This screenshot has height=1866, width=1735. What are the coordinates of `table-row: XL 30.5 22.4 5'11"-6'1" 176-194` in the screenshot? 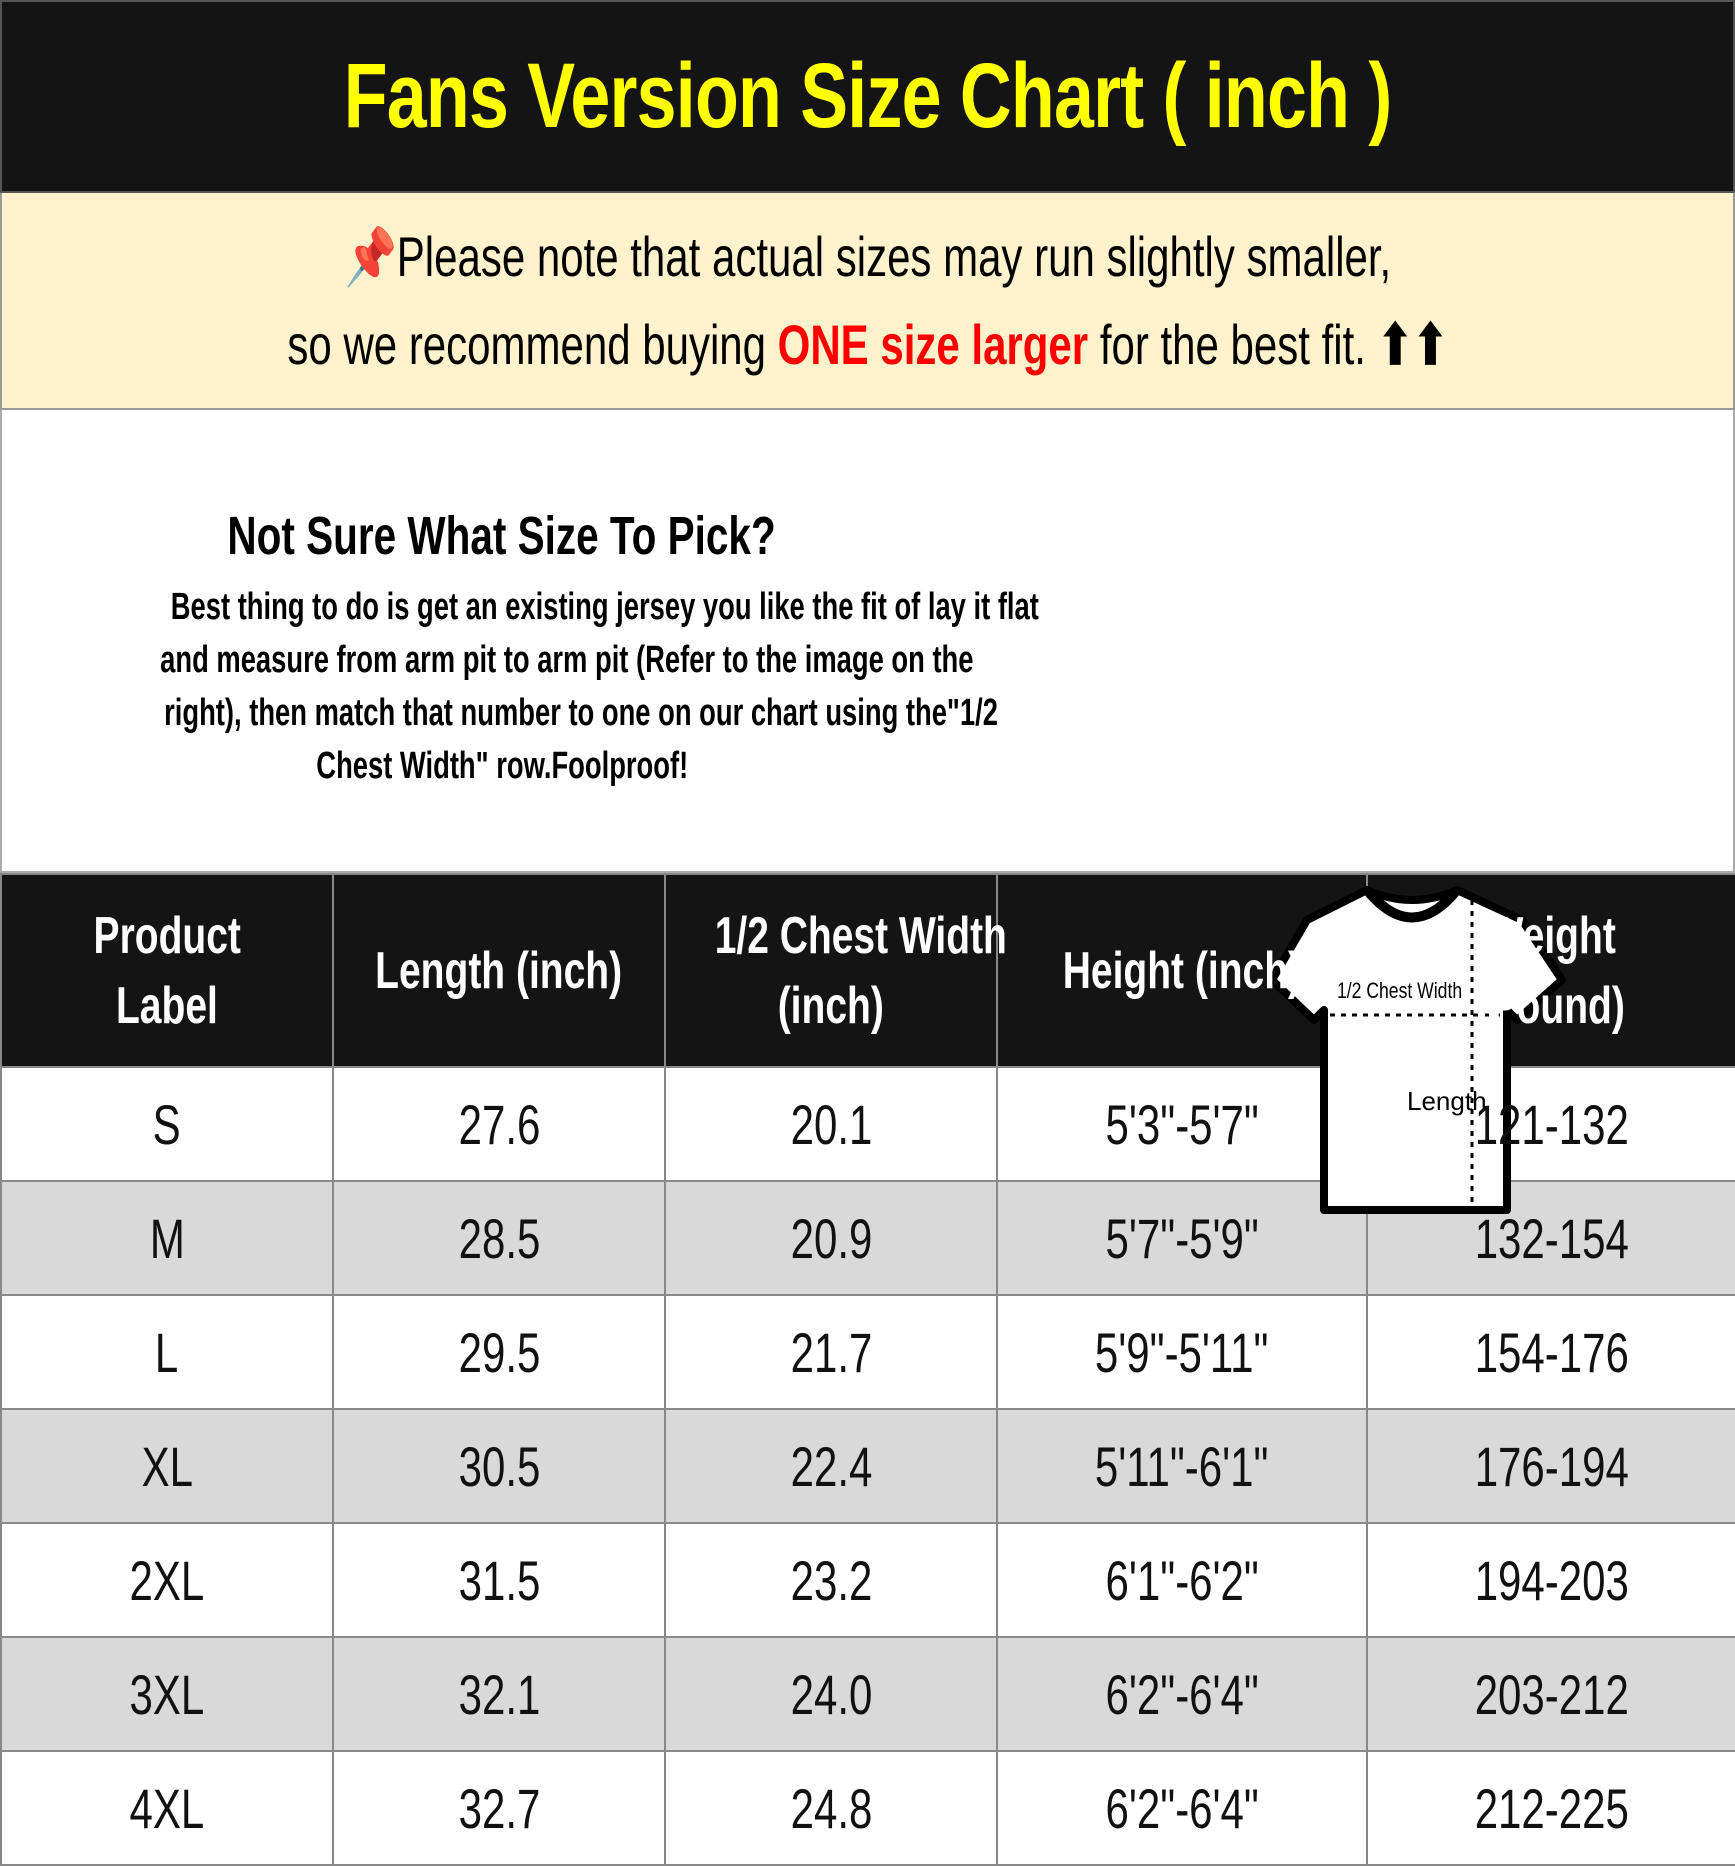 It's located at (867, 1466).